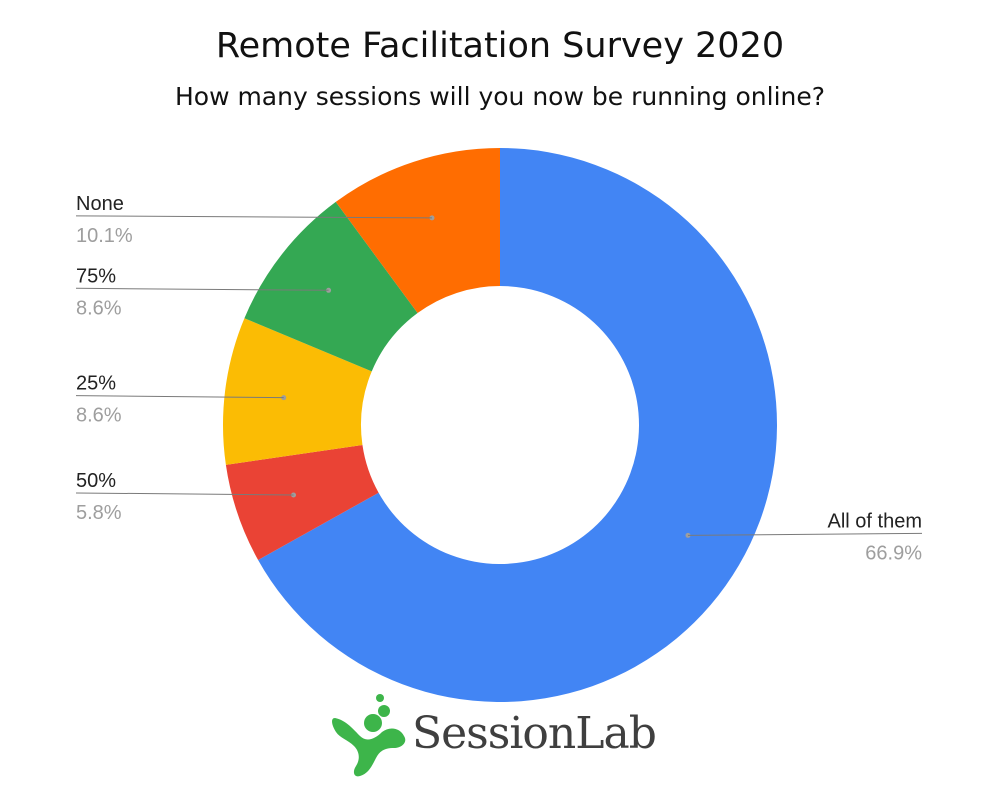 This screenshot has width=1000, height=800. Describe the element at coordinates (302, 502) in the screenshot. I see `slice-50pct` at that location.